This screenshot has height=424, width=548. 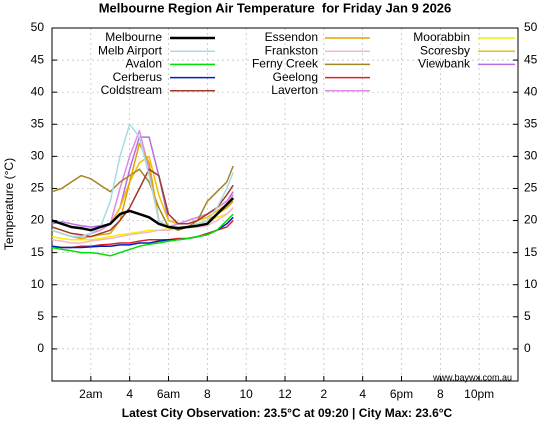 I want to click on y2-tick-label: 20, so click(x=531, y=220).